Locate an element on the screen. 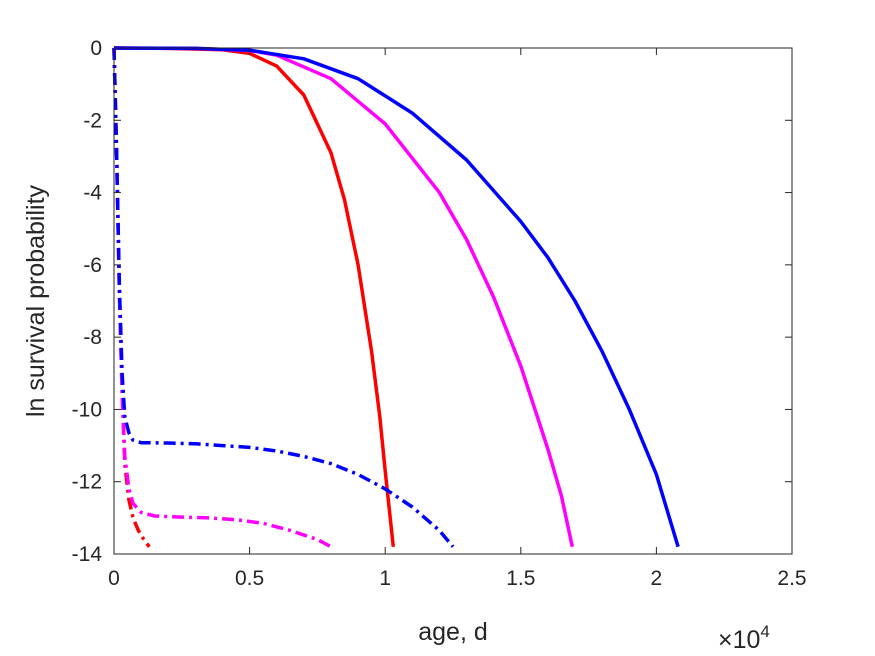  x-exponent-label: ×10⁴ is located at coordinates (744, 638).